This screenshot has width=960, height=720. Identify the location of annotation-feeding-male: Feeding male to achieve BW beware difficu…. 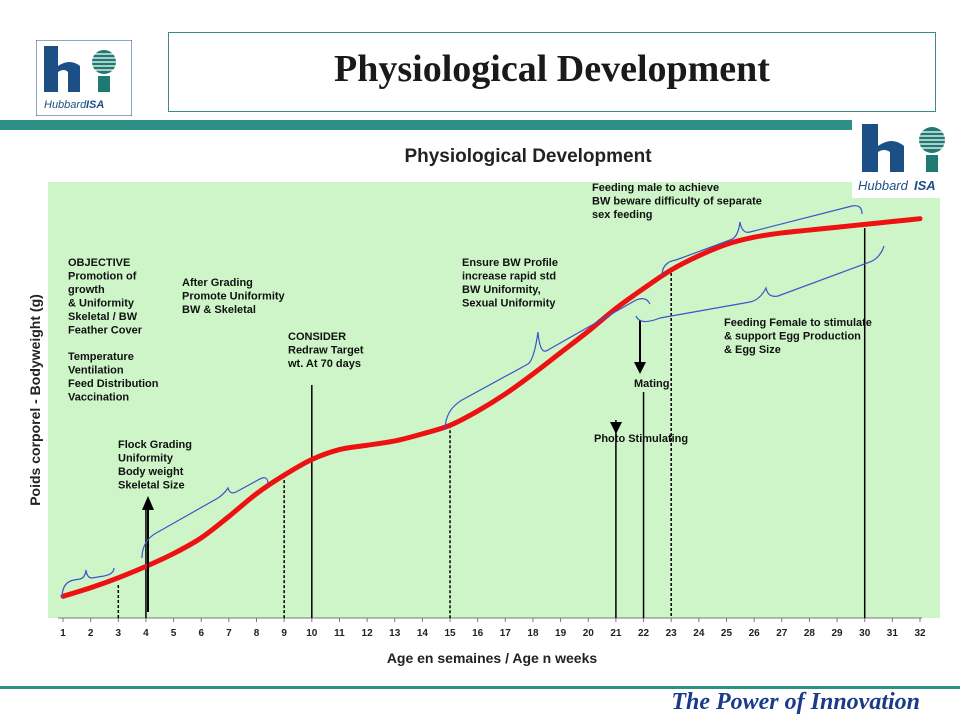
(677, 201).